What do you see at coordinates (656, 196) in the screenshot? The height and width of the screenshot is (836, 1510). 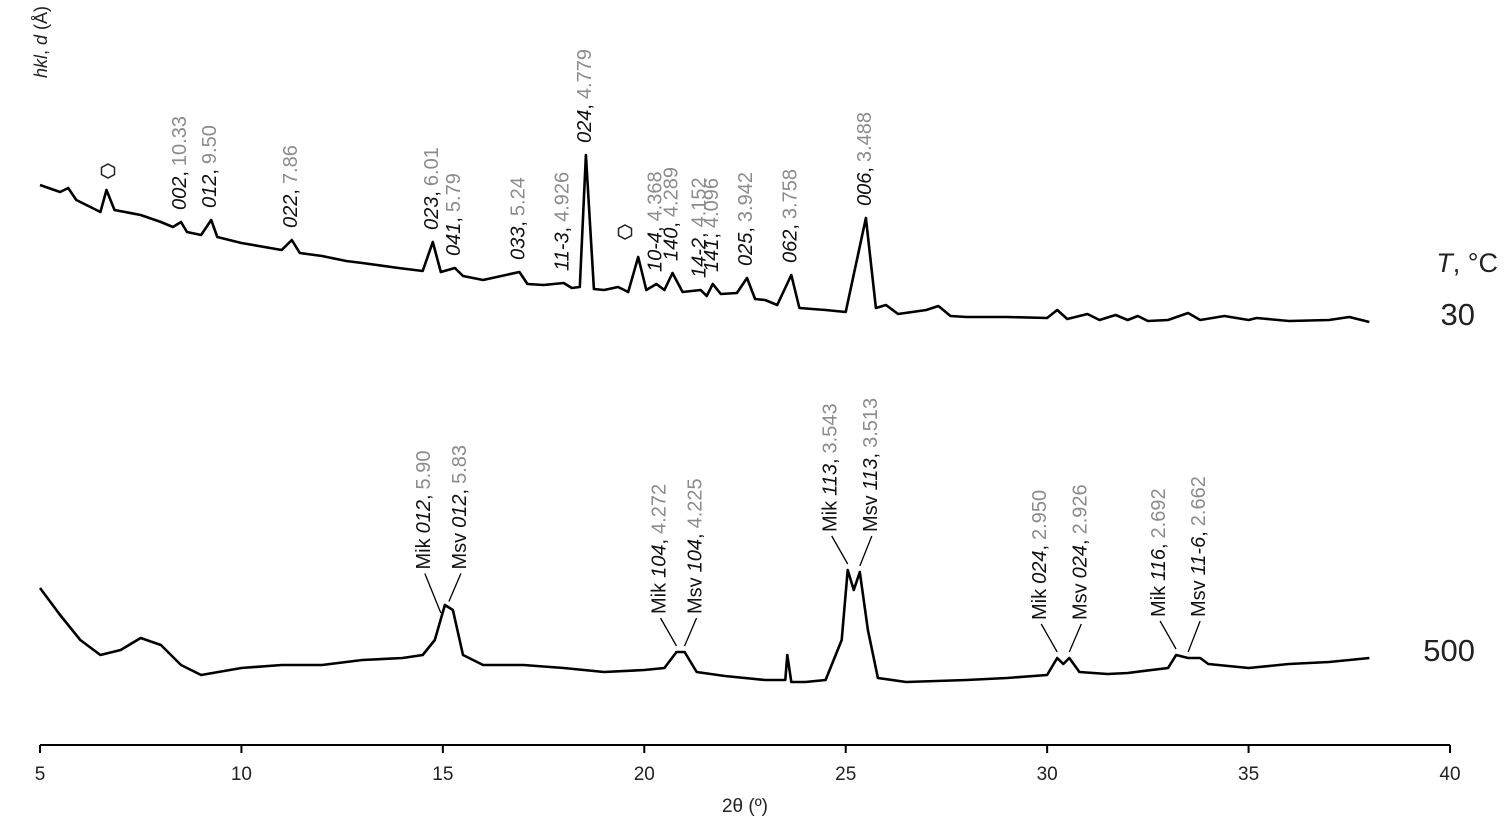 I see `d-spacing: 4.368` at bounding box center [656, 196].